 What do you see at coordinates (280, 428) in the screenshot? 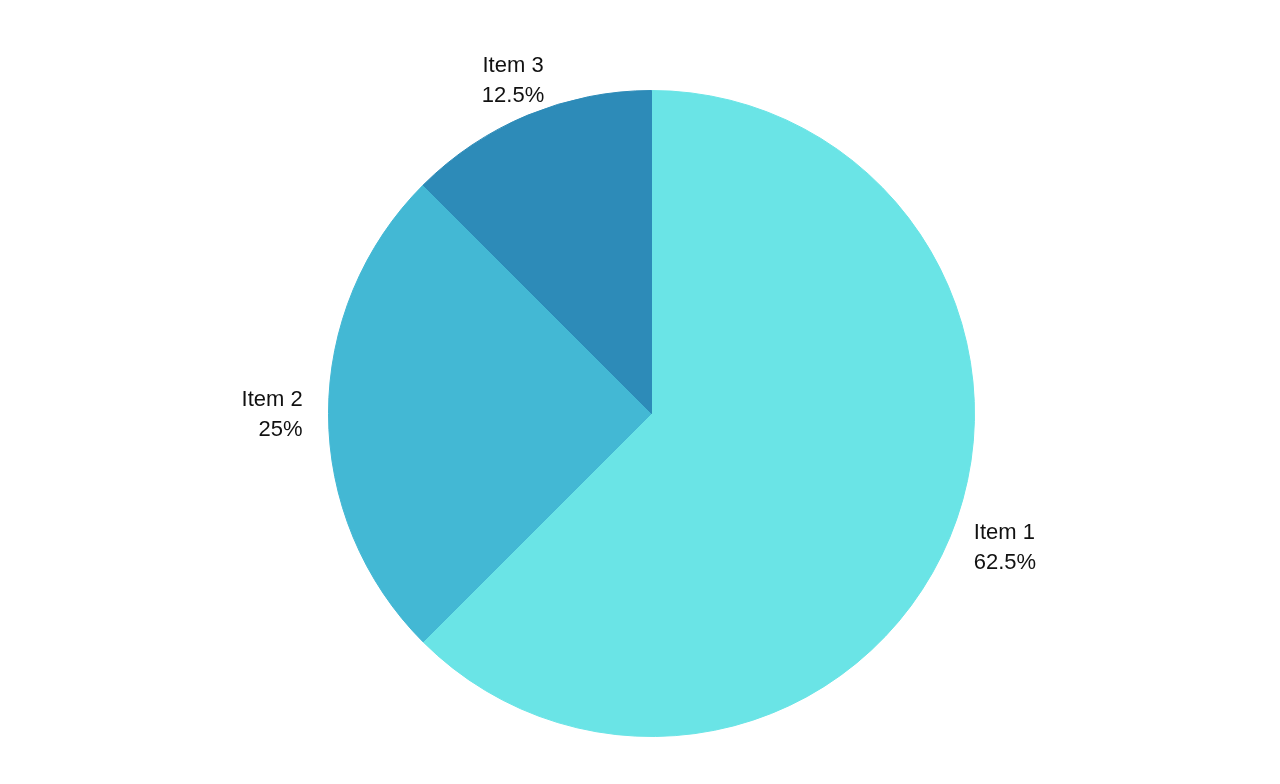
I see `data-label: 25%` at bounding box center [280, 428].